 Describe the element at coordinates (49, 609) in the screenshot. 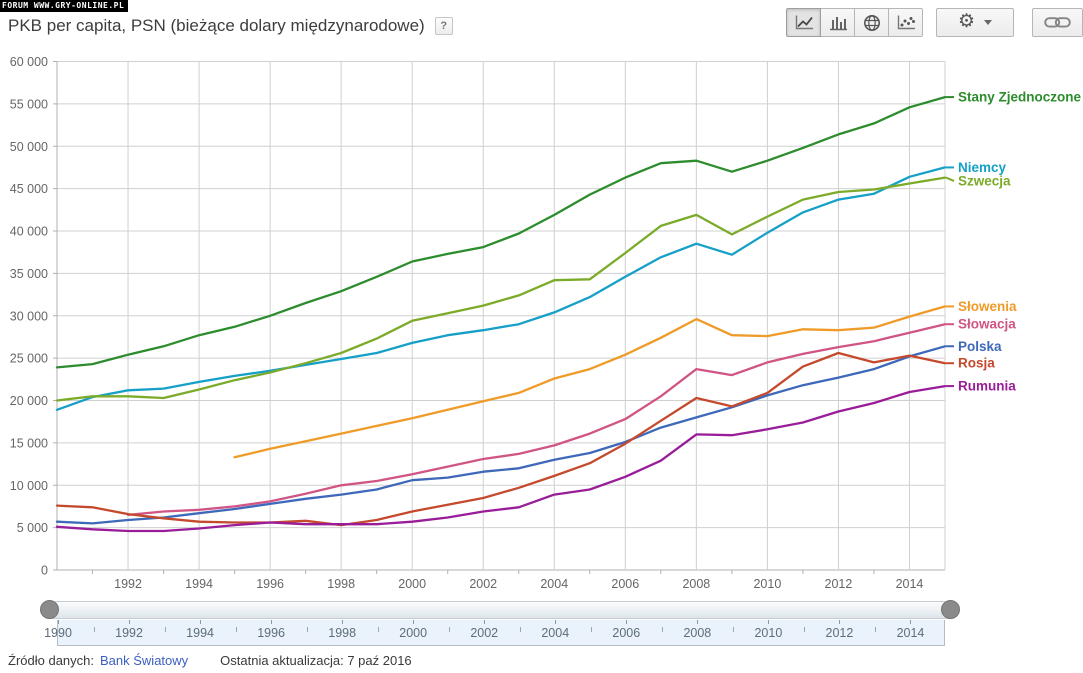

I see `slider-handle-left` at that location.